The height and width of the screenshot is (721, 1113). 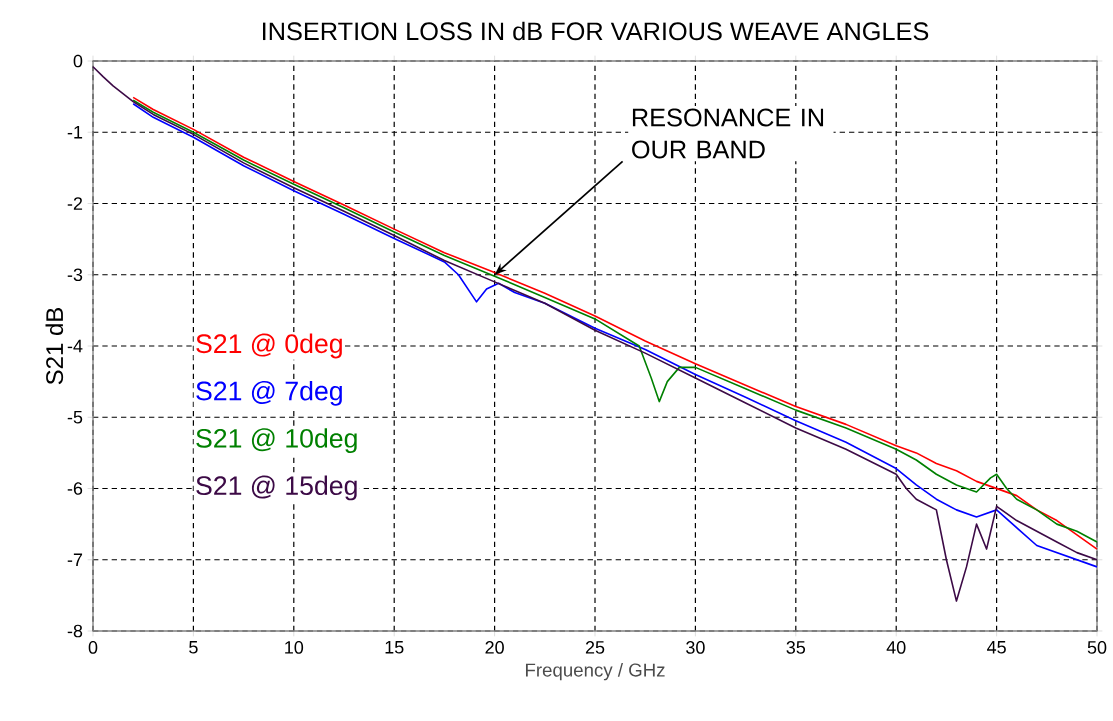 What do you see at coordinates (394, 647) in the screenshot?
I see `x-tick-label: 15` at bounding box center [394, 647].